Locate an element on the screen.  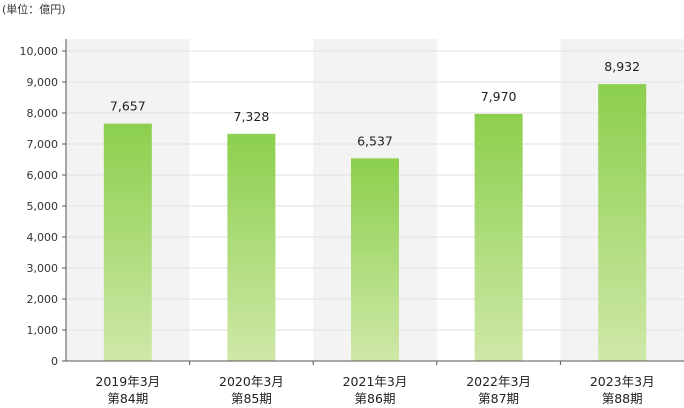
y-tick-label: 8,000 is located at coordinates (43, 113).